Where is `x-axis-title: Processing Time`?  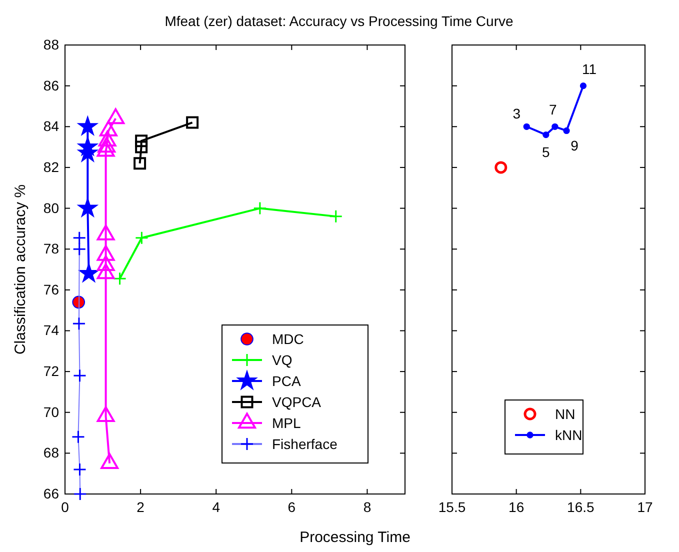 x-axis-title: Processing Time is located at coordinates (355, 537).